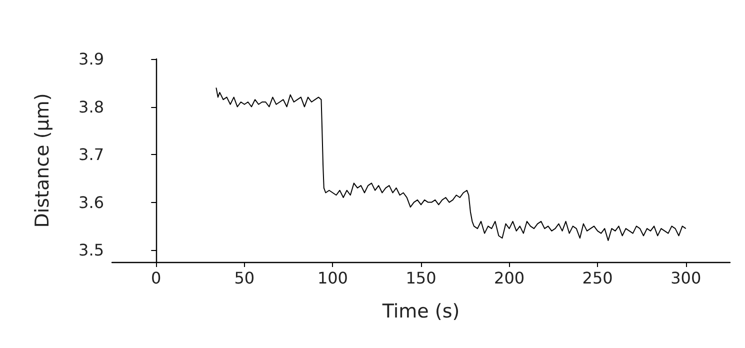  I want to click on x-tick-label: 50, so click(244, 278).